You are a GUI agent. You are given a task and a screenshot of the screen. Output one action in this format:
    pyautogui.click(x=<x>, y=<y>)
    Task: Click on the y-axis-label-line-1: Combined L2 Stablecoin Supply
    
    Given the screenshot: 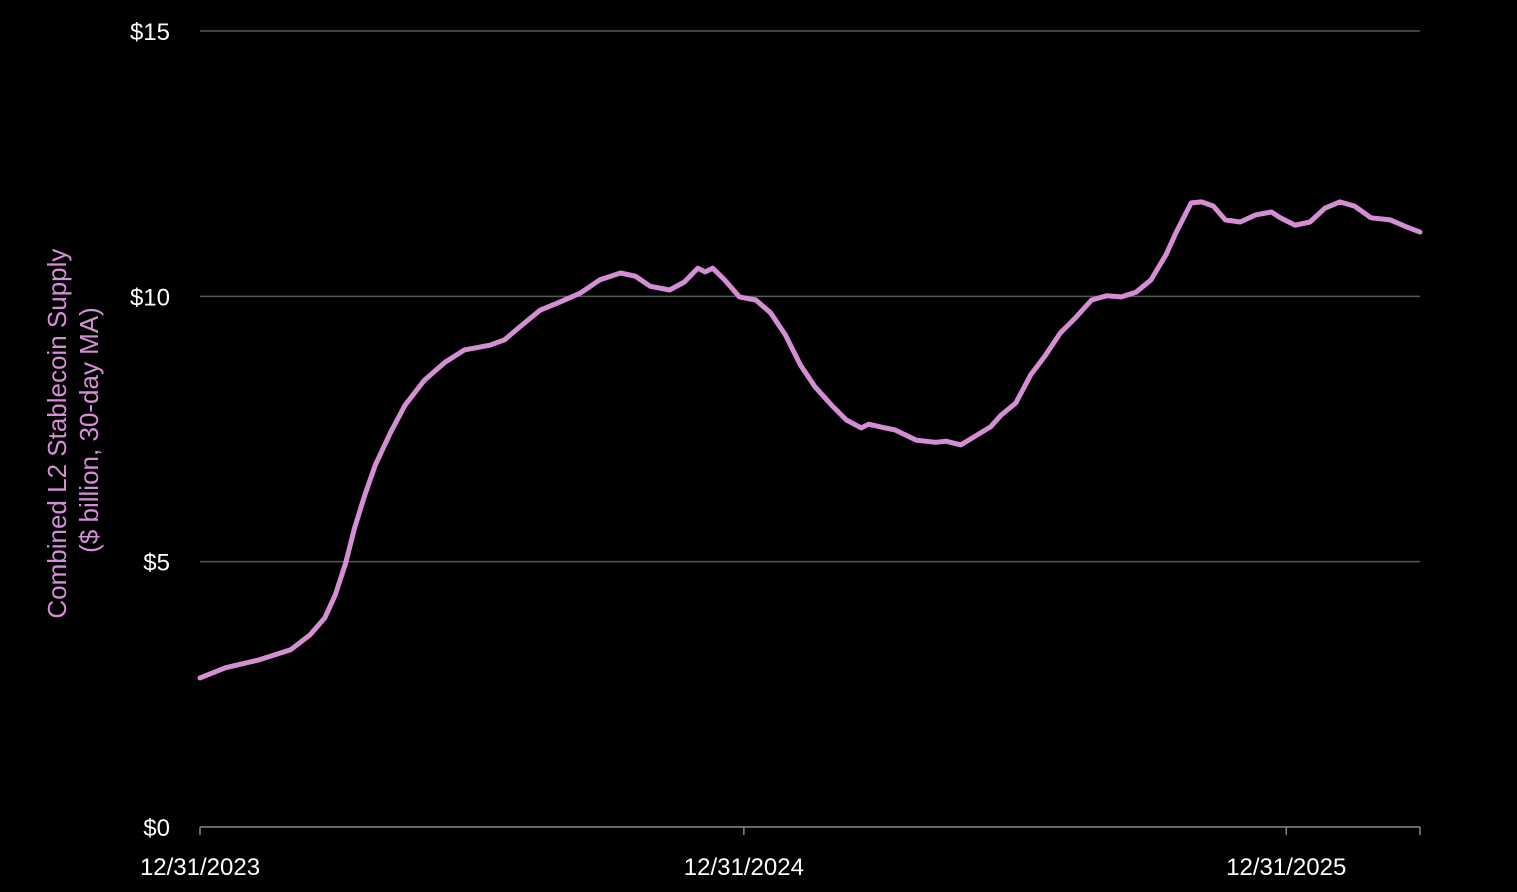 What is the action you would take?
    pyautogui.click(x=57, y=434)
    